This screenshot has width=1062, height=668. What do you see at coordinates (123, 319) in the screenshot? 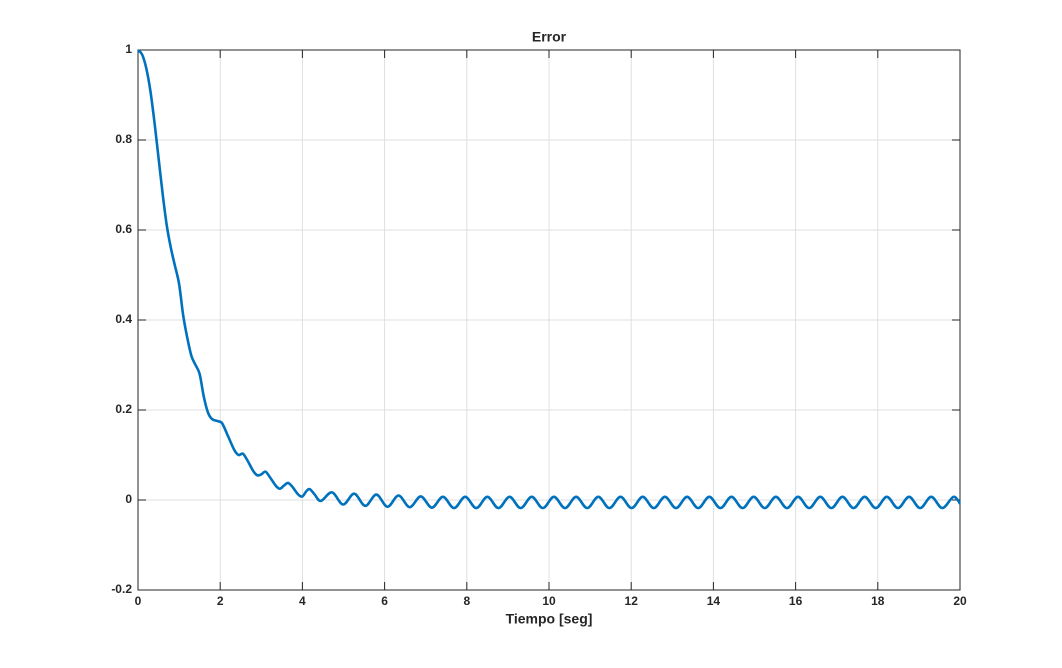
I see `y-tick-label: 0.4` at bounding box center [123, 319].